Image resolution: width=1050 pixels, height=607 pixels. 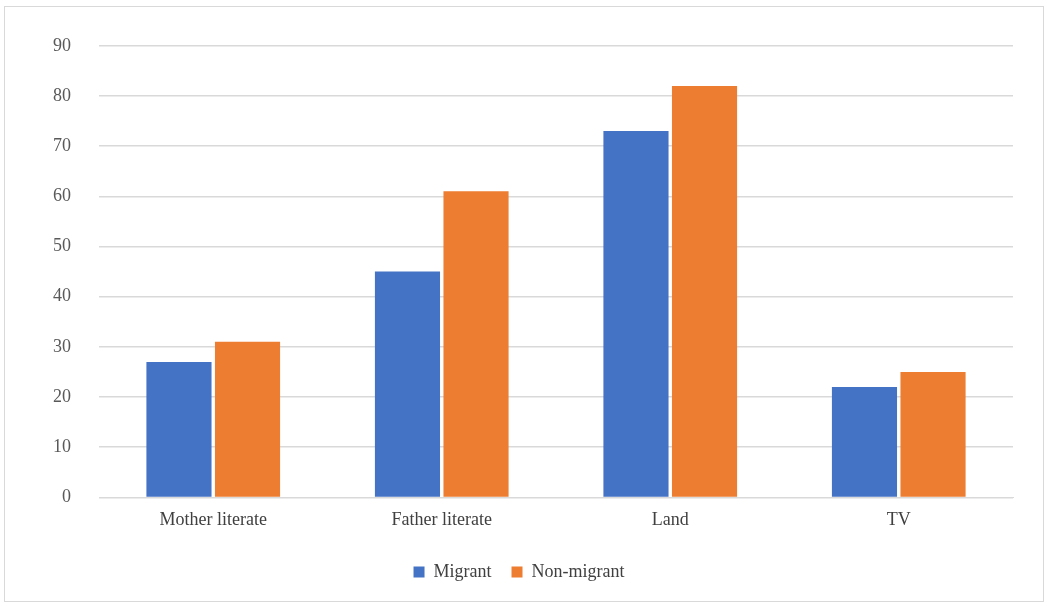 I want to click on y-tick-label: 0, so click(x=66, y=496).